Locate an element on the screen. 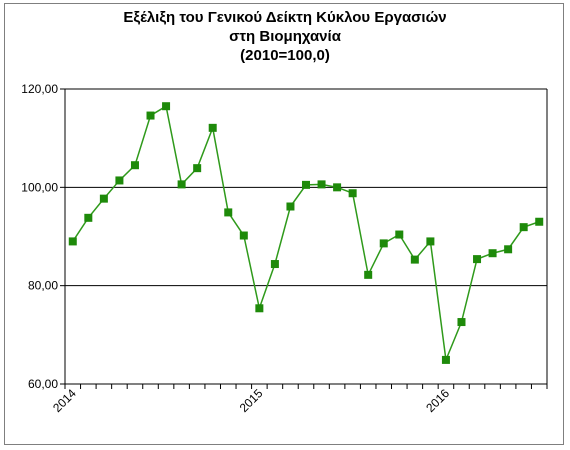 The image size is (570, 450). x-tick-label-2015: 2015 is located at coordinates (251, 400).